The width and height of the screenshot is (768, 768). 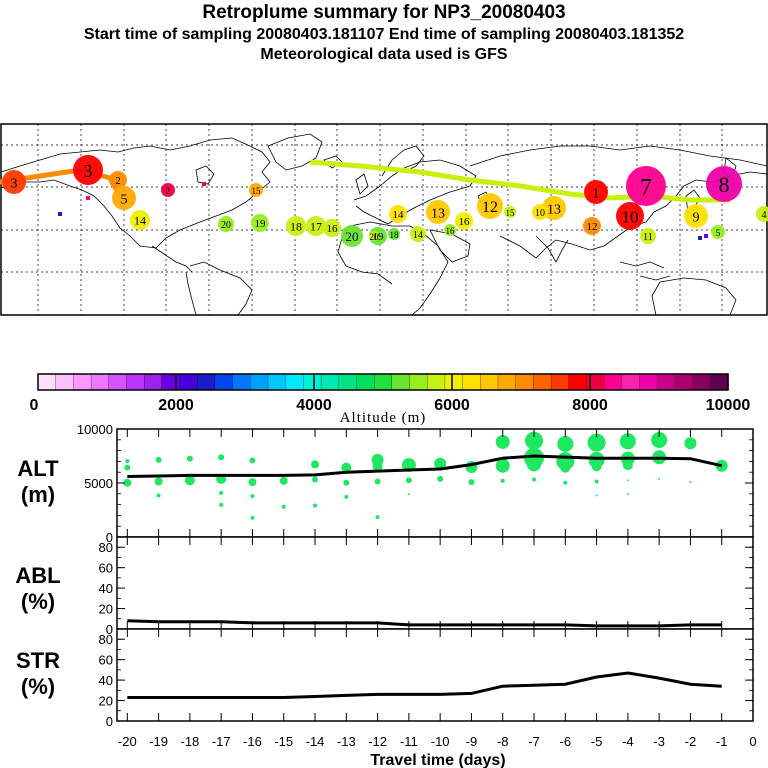 I want to click on coast-britain, so click(x=362, y=184).